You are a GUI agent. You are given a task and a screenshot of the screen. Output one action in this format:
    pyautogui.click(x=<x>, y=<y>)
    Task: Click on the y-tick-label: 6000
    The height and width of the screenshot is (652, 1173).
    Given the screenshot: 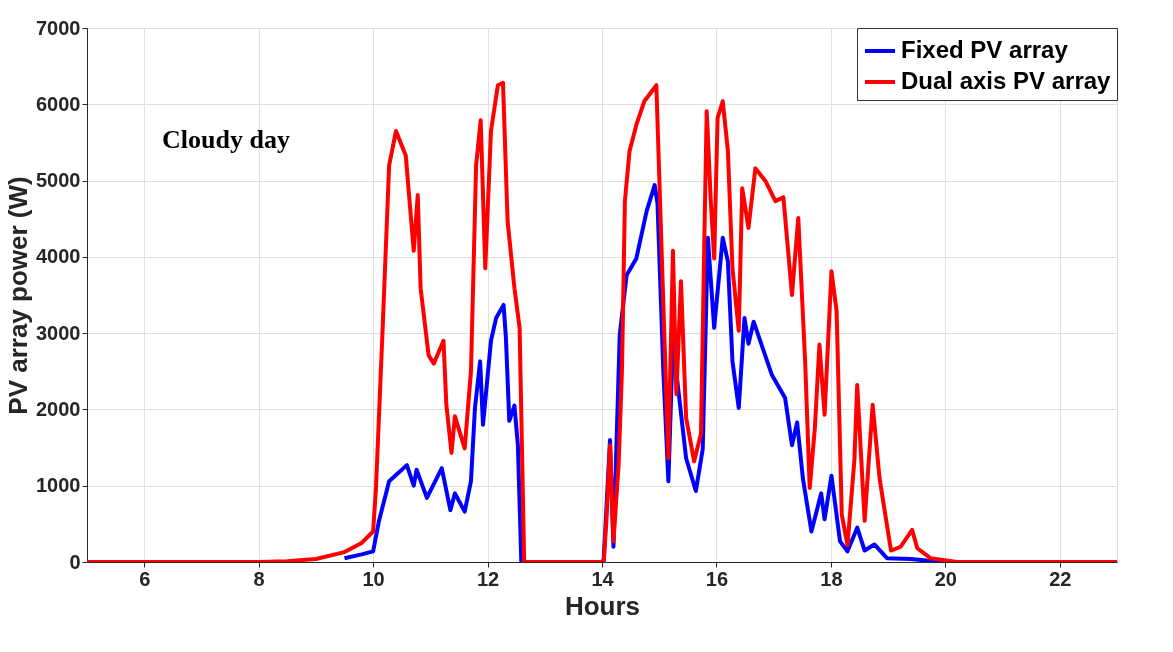 What is the action you would take?
    pyautogui.click(x=58, y=103)
    